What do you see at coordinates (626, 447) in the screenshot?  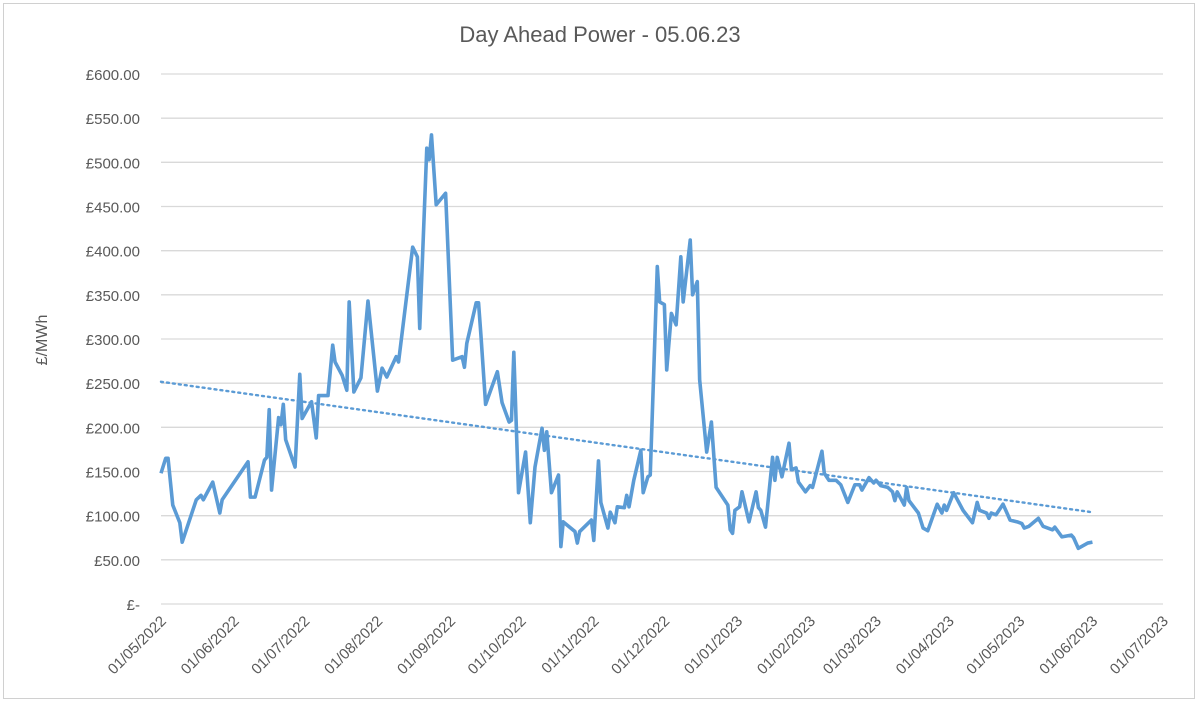 I see `linear-trendline` at bounding box center [626, 447].